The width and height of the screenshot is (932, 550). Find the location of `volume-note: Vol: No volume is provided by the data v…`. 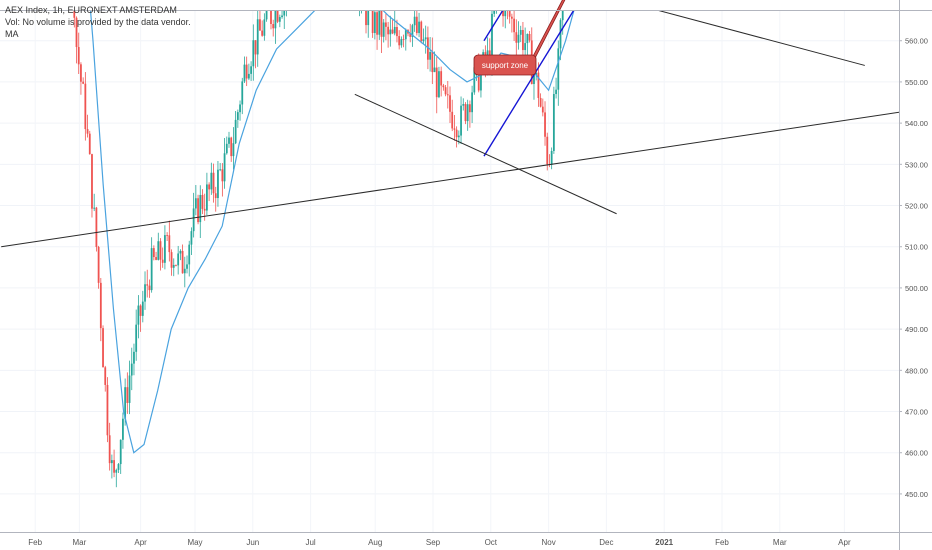

volume-note: Vol: No volume is provided by the data v… is located at coordinates (98, 22).